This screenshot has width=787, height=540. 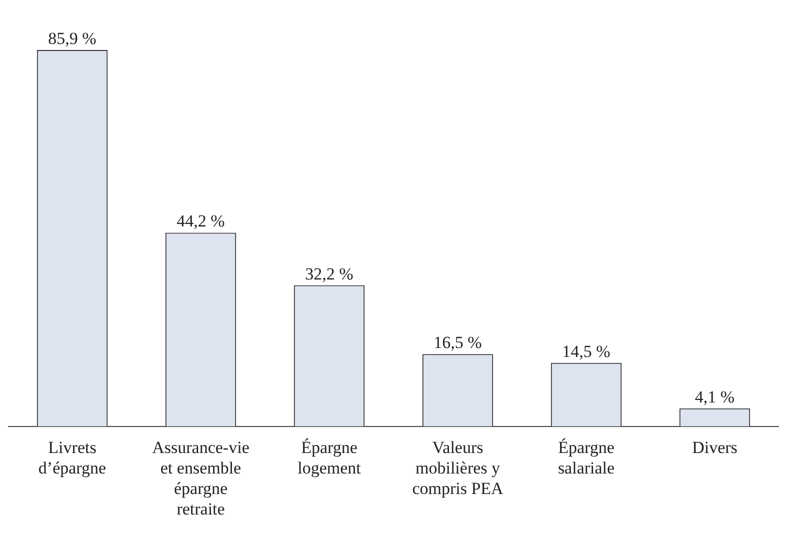 I want to click on x-tick-label: Épargne logement, so click(x=330, y=458).